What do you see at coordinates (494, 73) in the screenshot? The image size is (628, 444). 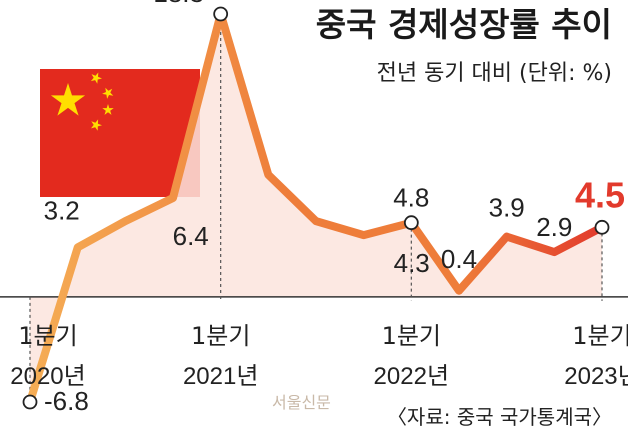 I see `chart-subtitle: 전년 동기 대비 (단위: %)` at bounding box center [494, 73].